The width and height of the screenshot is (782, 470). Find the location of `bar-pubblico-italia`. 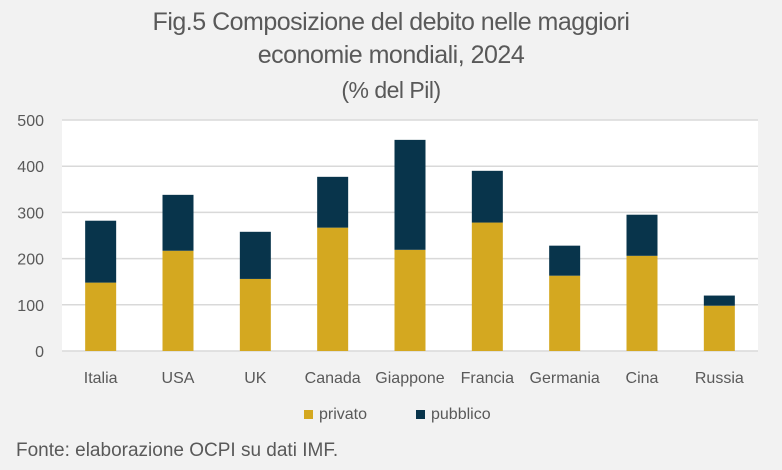

bar-pubblico-italia is located at coordinates (101, 251).